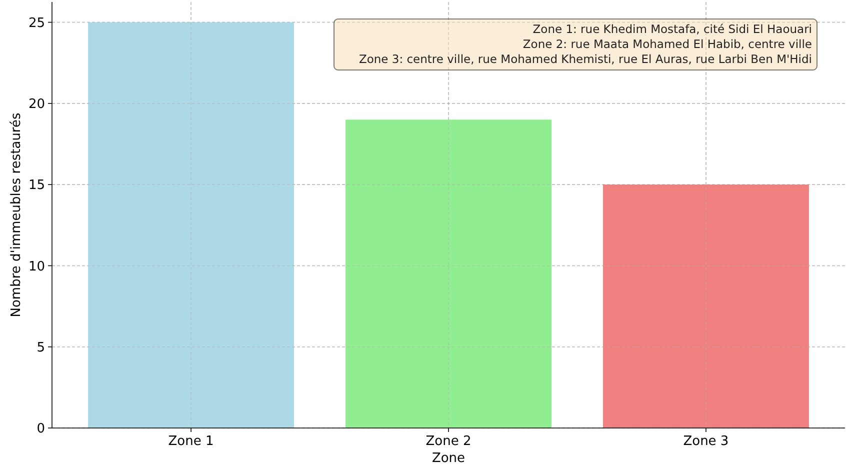 This screenshot has width=846, height=468. What do you see at coordinates (449, 441) in the screenshot?
I see `x-tick-label: Zone 2` at bounding box center [449, 441].